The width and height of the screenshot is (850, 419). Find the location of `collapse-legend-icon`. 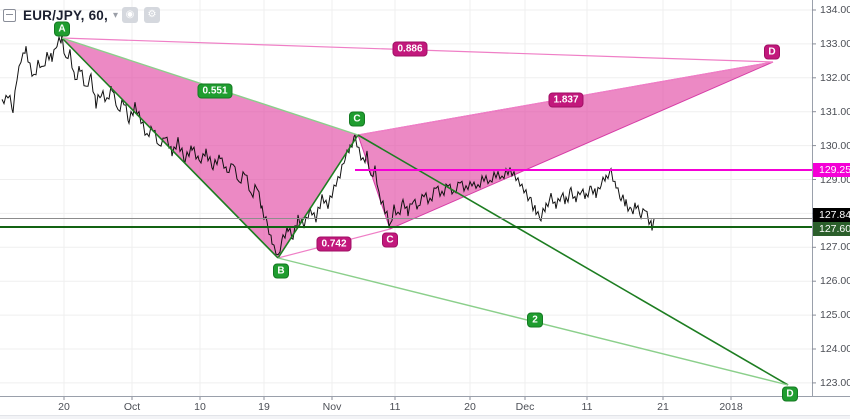

collapse-legend-icon is located at coordinates (9, 15).